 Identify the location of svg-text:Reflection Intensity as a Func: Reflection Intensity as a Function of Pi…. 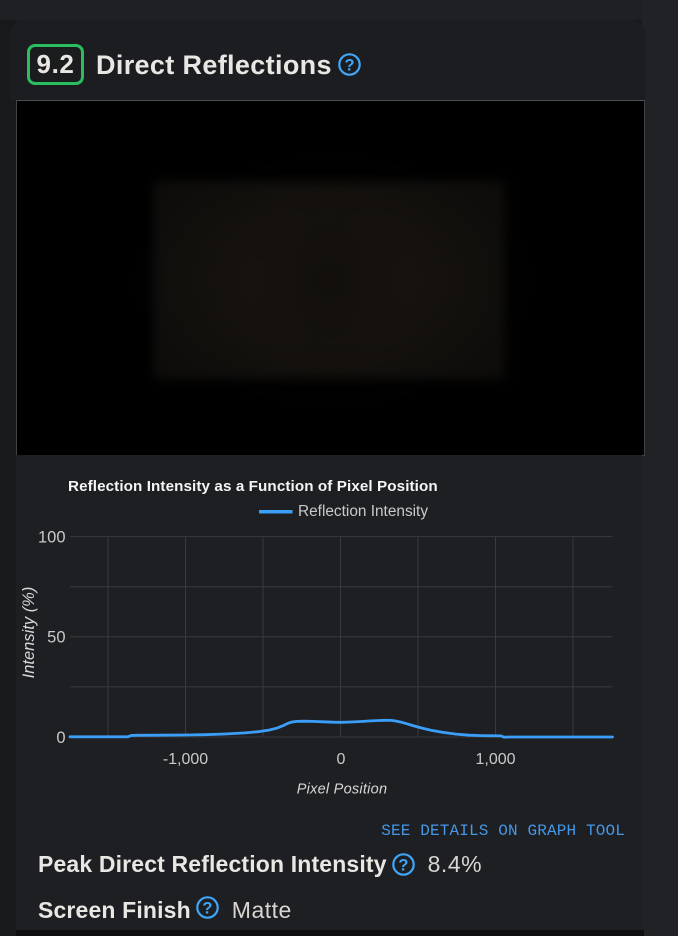
(253, 486).